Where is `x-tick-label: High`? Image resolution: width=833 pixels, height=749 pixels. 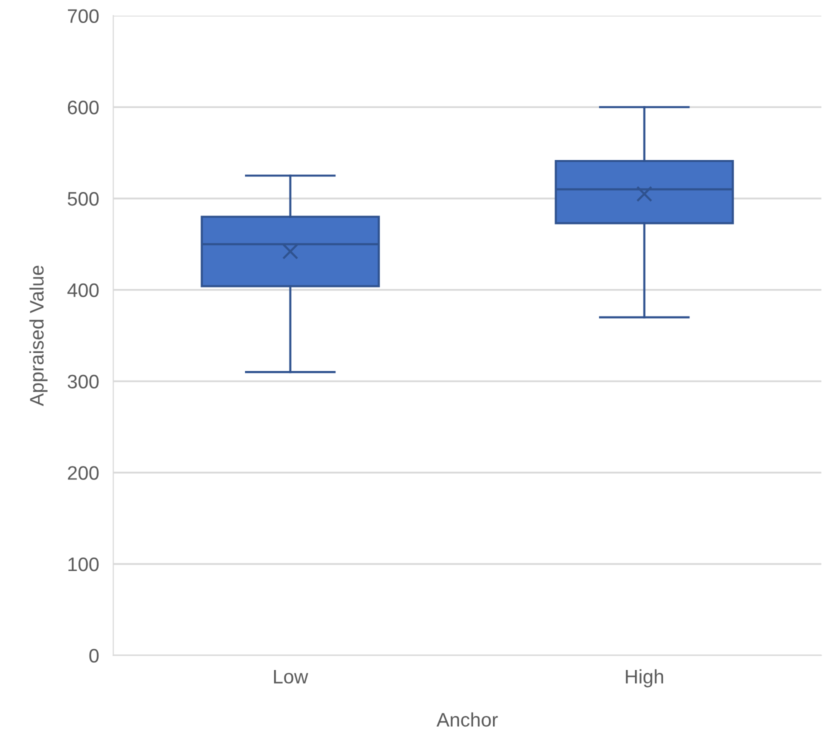
x-tick-label: High is located at coordinates (645, 678).